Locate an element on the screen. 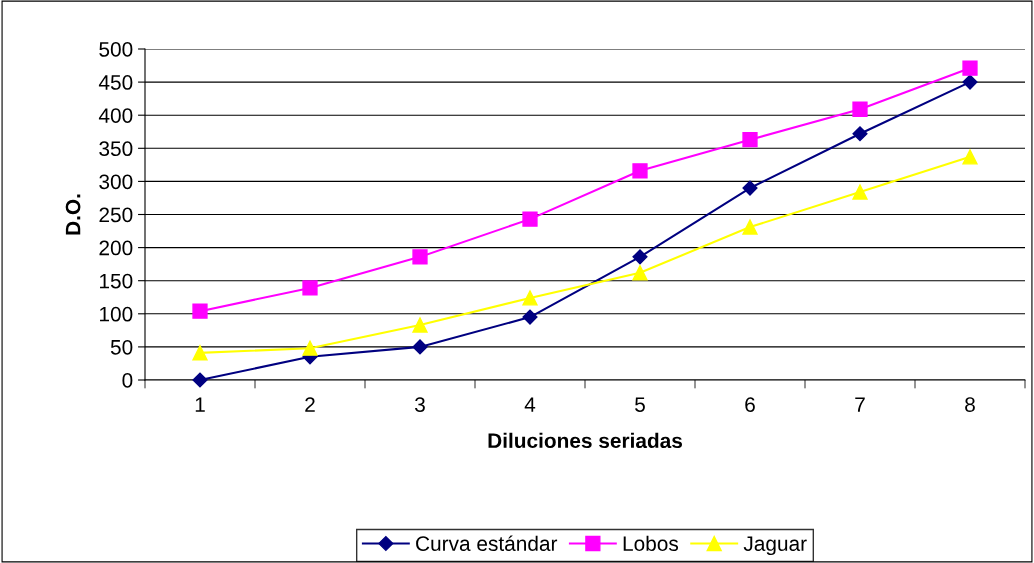 The image size is (1034, 563). y-tick-label: 100 is located at coordinates (116, 314).